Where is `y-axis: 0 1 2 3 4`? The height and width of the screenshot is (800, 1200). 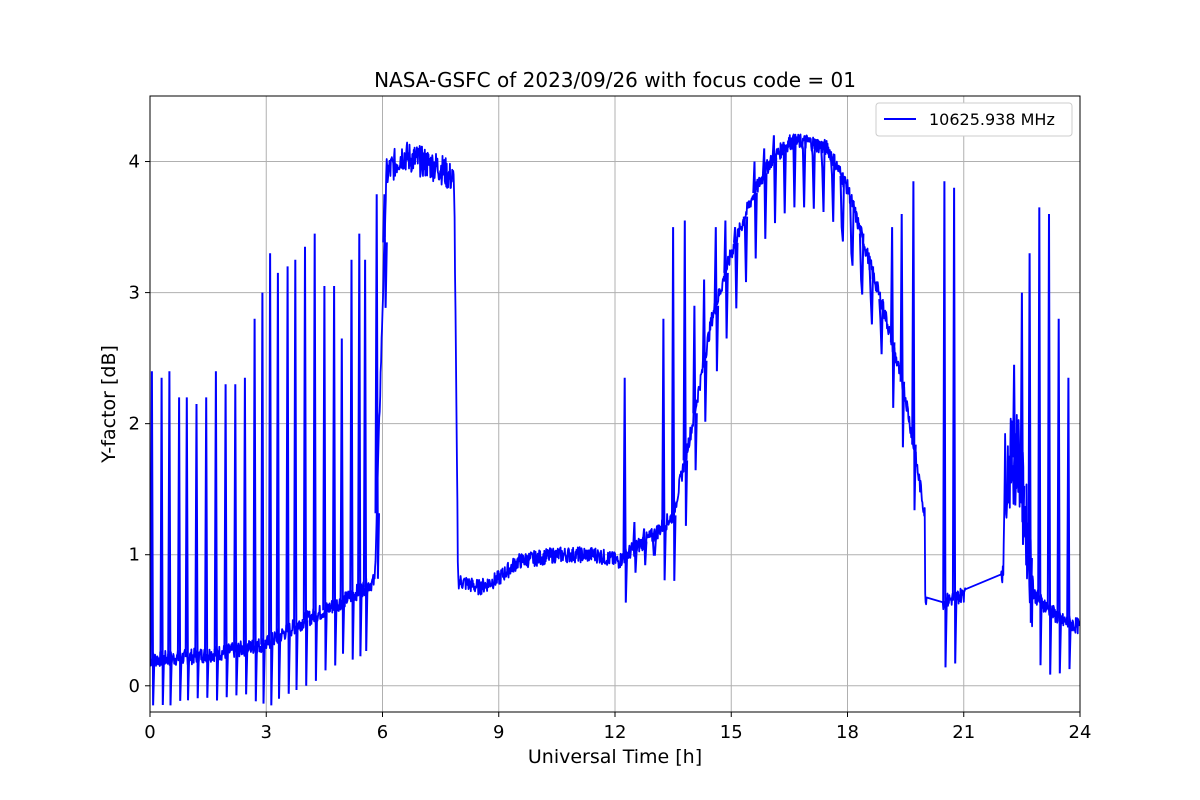
y-axis: 0 1 2 3 4 is located at coordinates (139, 424).